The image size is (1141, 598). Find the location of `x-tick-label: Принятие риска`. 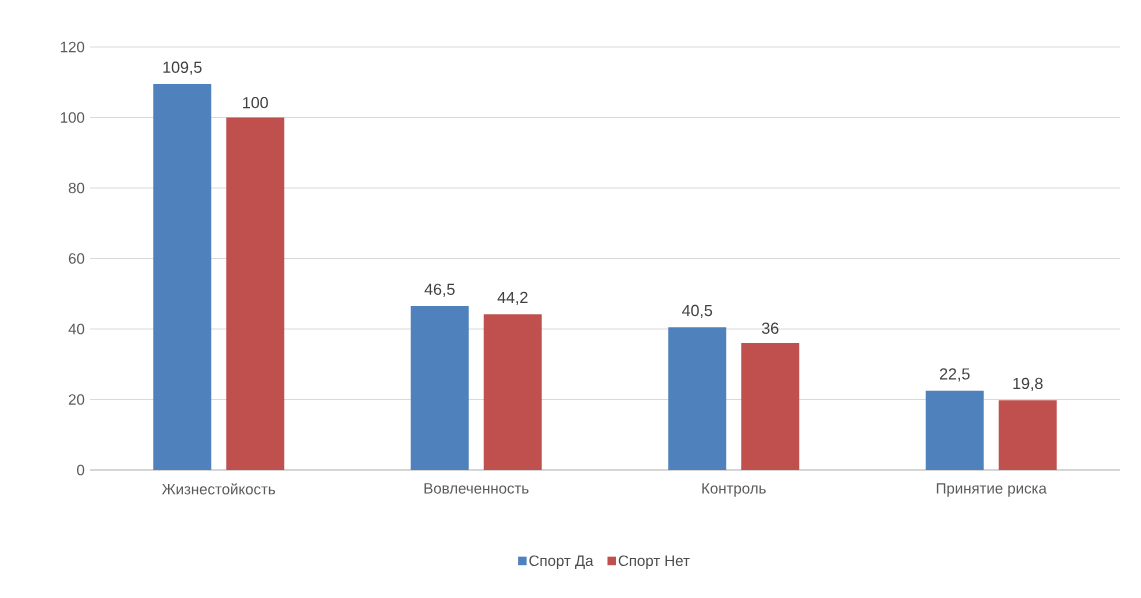

x-tick-label: Принятие риска is located at coordinates (991, 490).